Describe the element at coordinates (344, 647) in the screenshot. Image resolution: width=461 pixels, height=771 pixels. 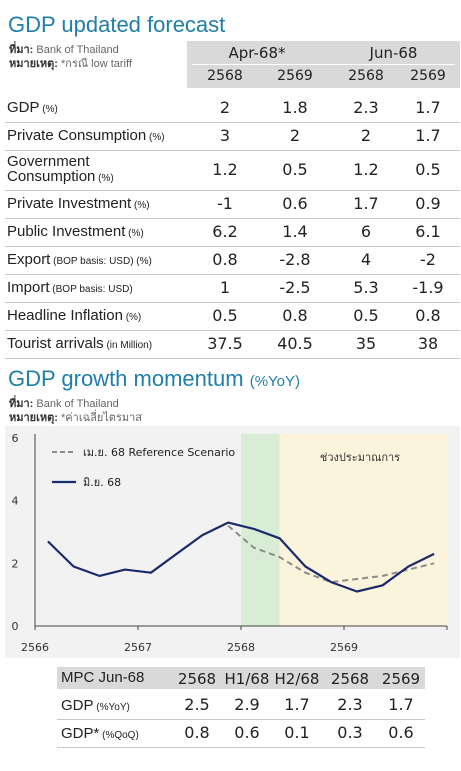
I see `x-tick-label: 2569` at that location.